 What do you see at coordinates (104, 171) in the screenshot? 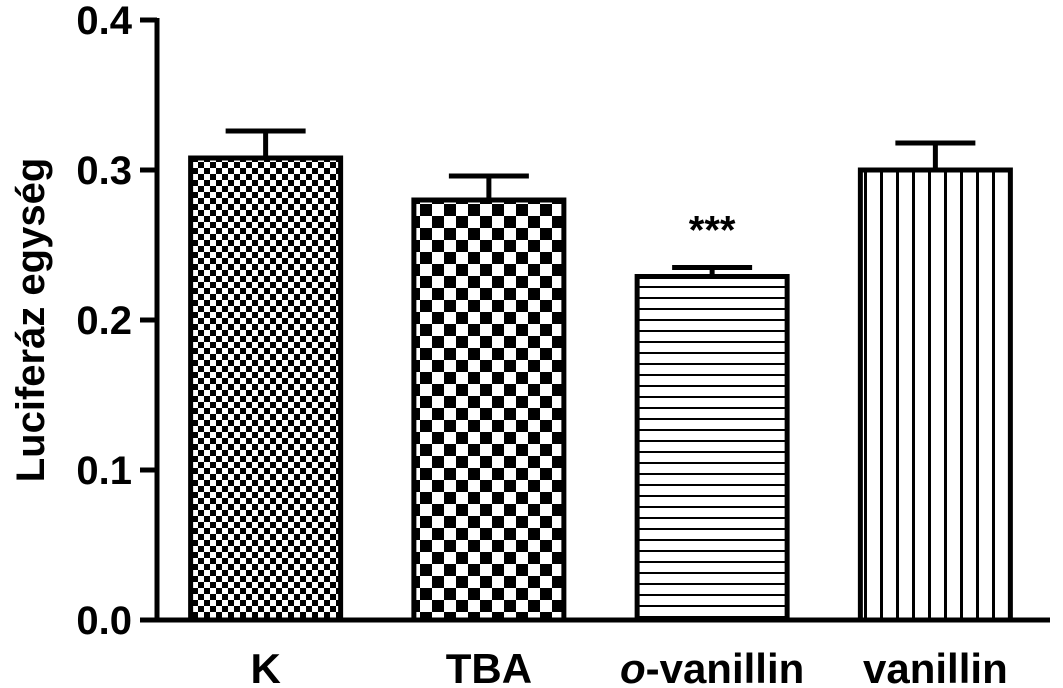
I see `y-tick-label: 0.3` at bounding box center [104, 171].